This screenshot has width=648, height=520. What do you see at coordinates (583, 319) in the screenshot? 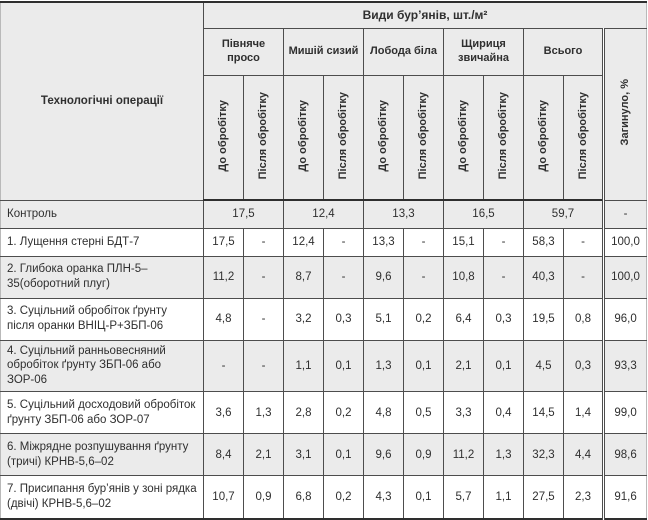
I see `cell-value: 0,8` at bounding box center [583, 319].